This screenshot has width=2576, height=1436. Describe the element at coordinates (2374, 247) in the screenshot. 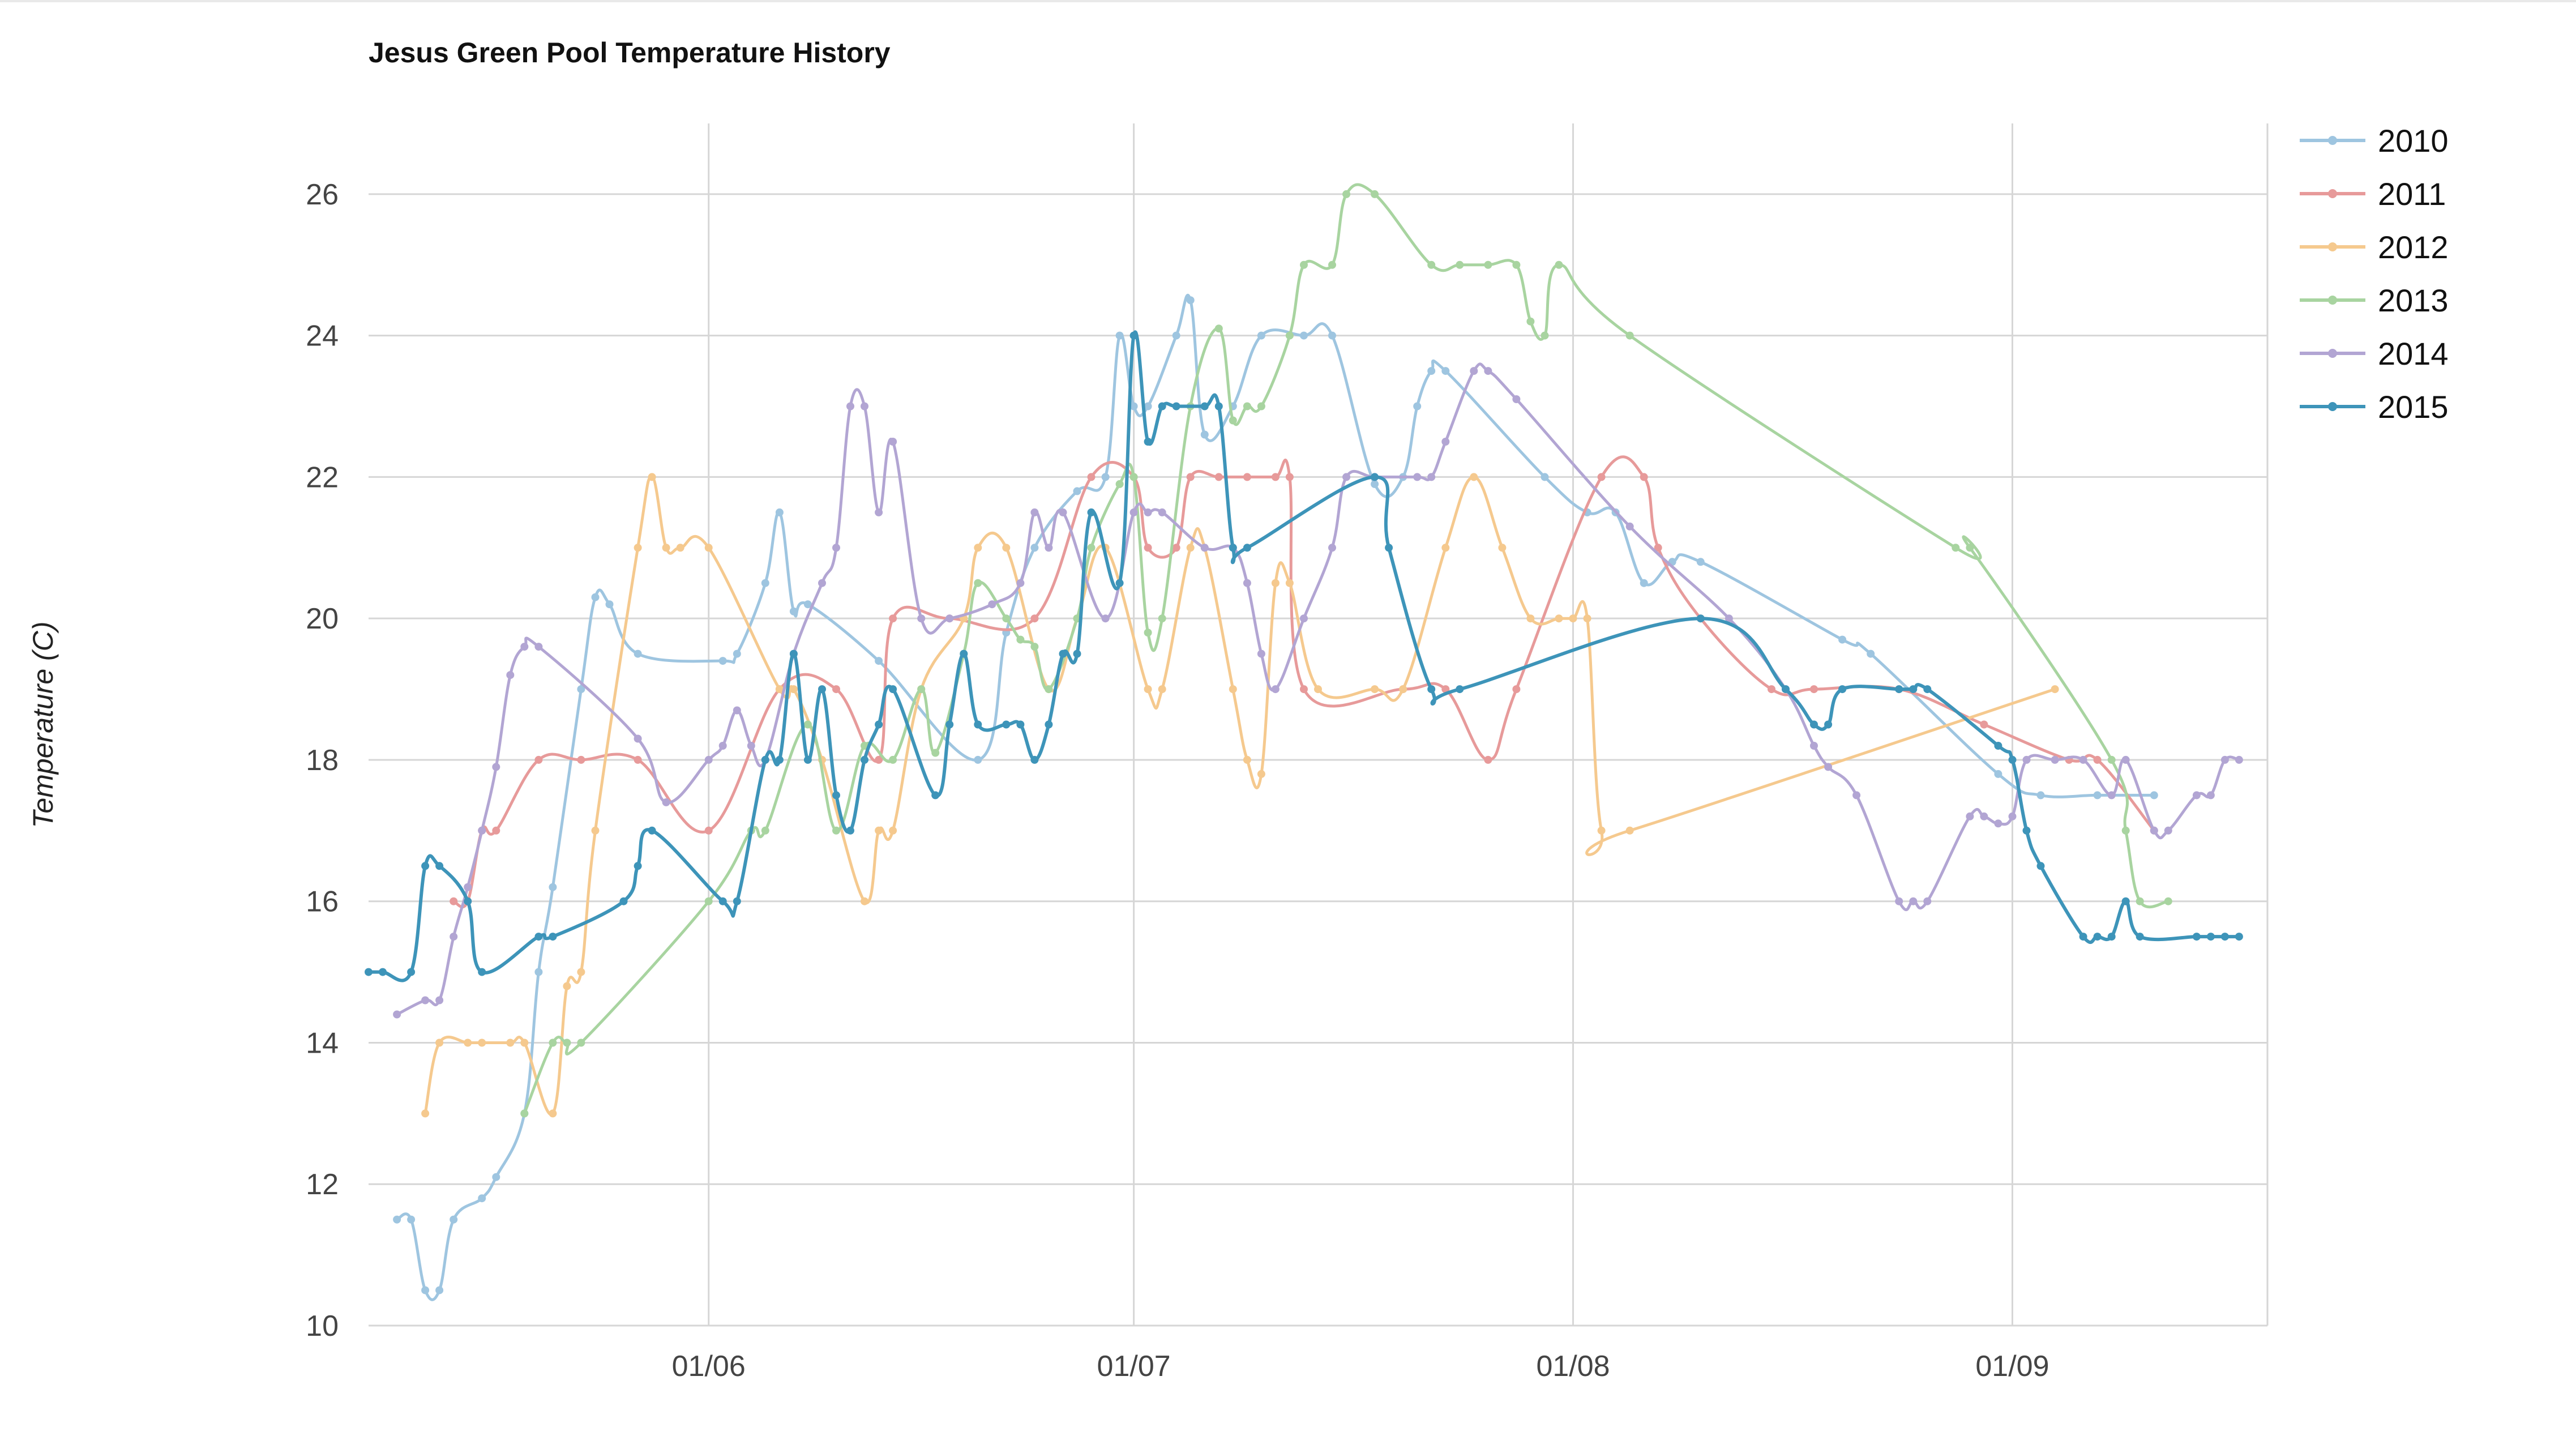

I see `legend-item-2012: 2012` at that location.